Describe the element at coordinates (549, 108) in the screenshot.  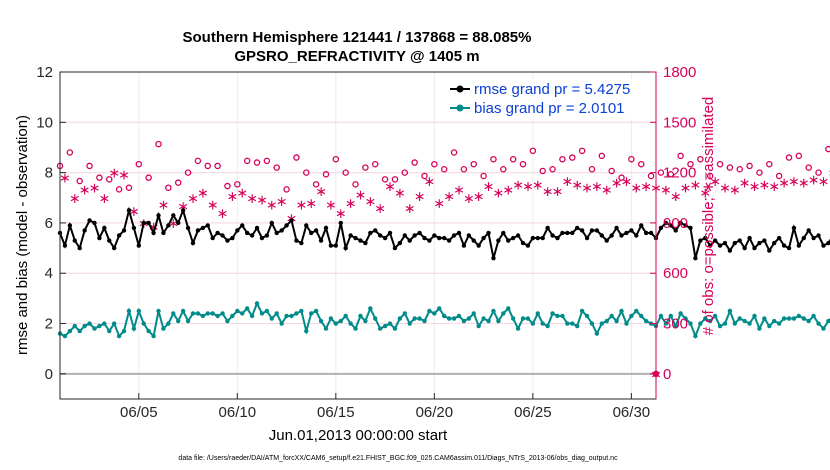
I see `legend-bias-label: bias grand pr = 2.0101` at that location.